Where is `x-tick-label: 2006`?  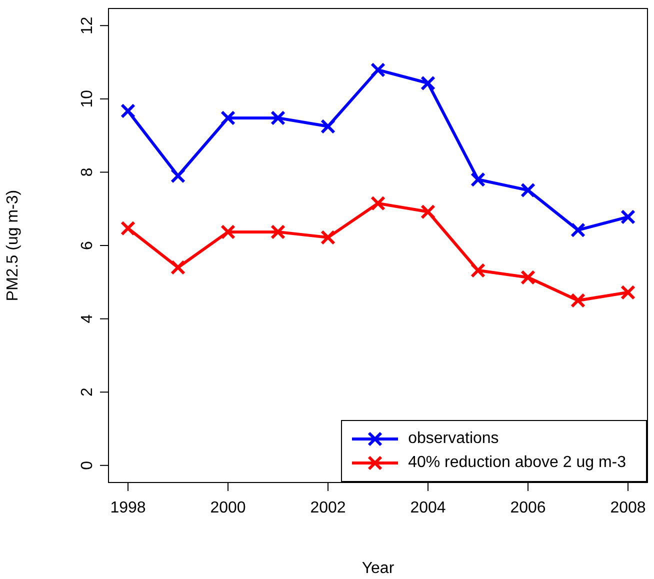
x-tick-label: 2006 is located at coordinates (528, 507).